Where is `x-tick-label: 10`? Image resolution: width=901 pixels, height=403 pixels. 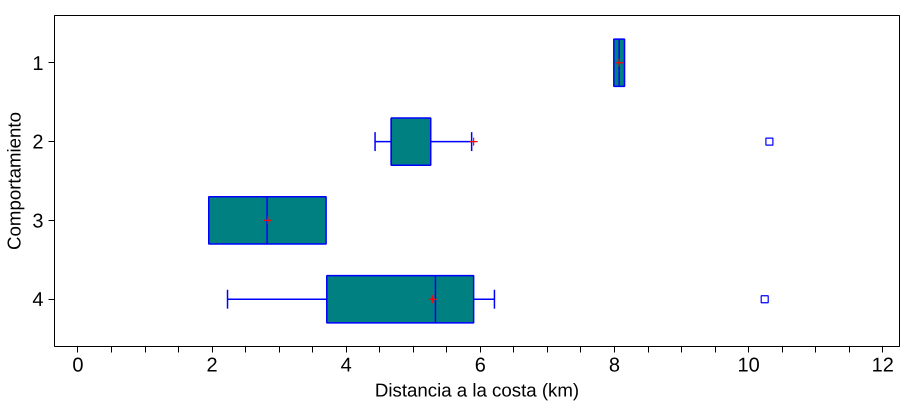 x-tick-label: 10 is located at coordinates (748, 365).